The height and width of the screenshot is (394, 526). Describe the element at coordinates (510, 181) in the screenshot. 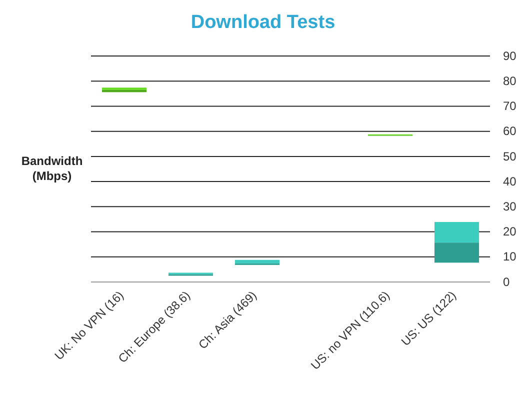

I see `y-tick-label: 40` at that location.